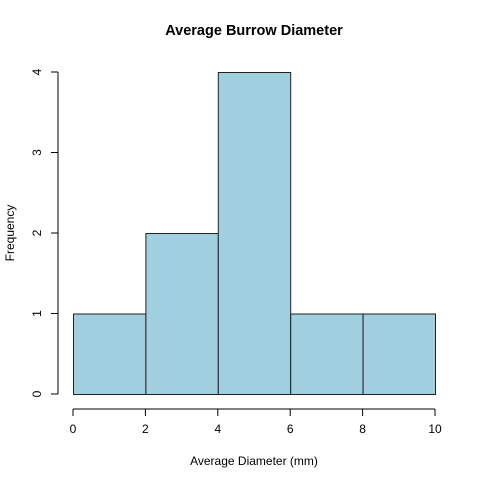 The height and width of the screenshot is (480, 480). Describe the element at coordinates (362, 429) in the screenshot. I see `x-tick-label: 8` at that location.